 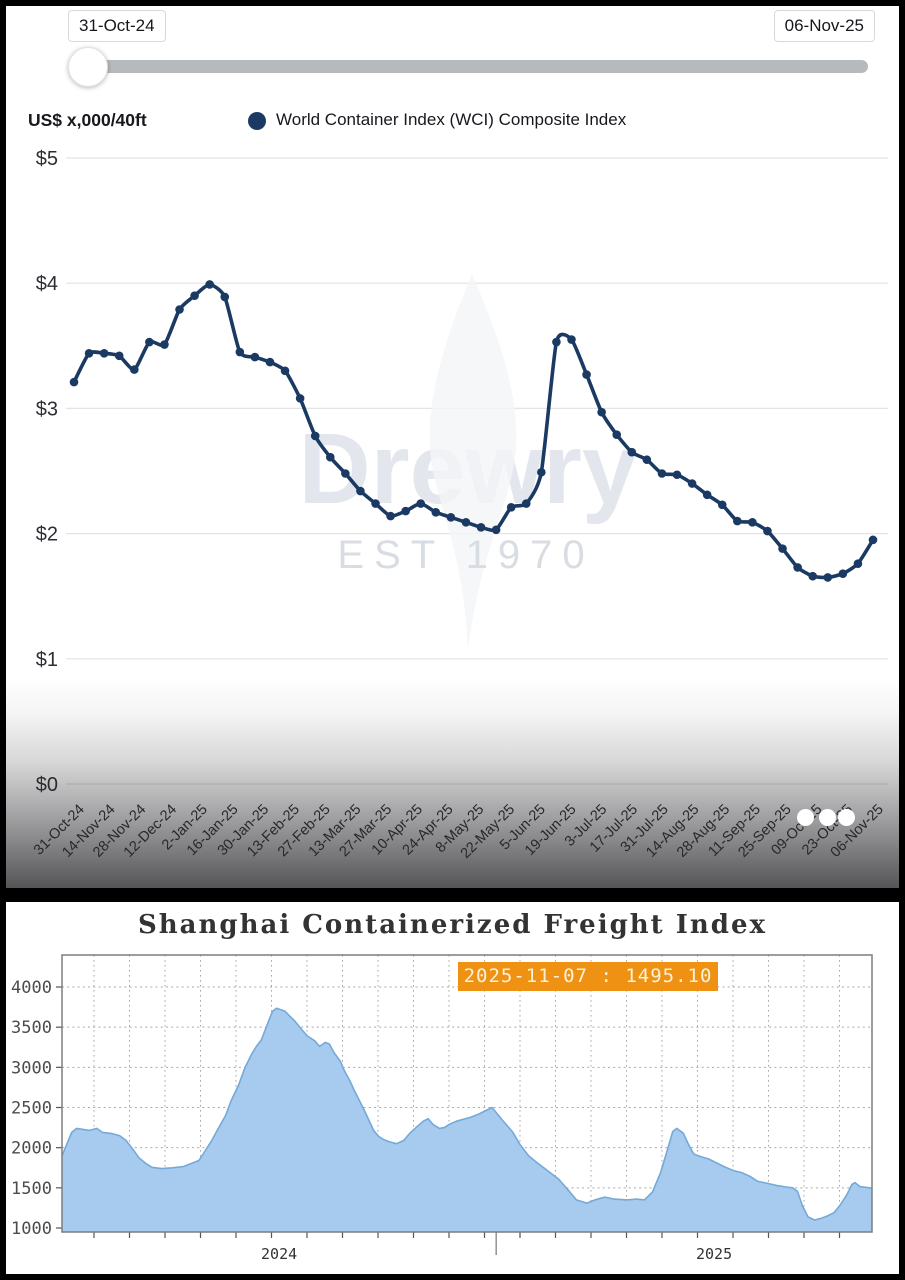 I want to click on slider-handle, so click(x=88, y=67).